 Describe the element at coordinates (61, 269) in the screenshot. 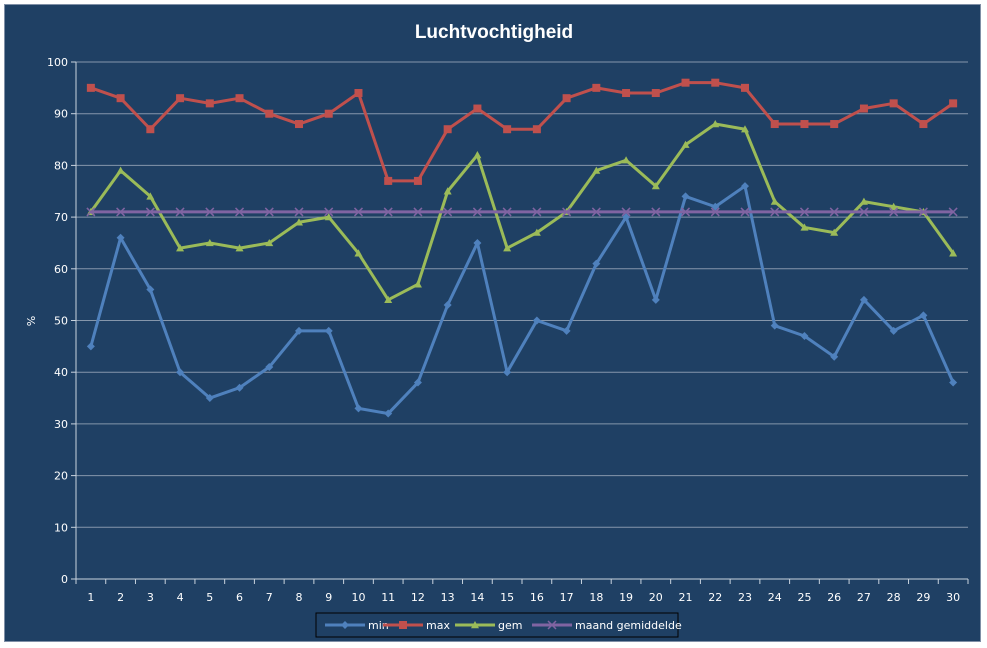

I see `y-tick-label: 60` at that location.